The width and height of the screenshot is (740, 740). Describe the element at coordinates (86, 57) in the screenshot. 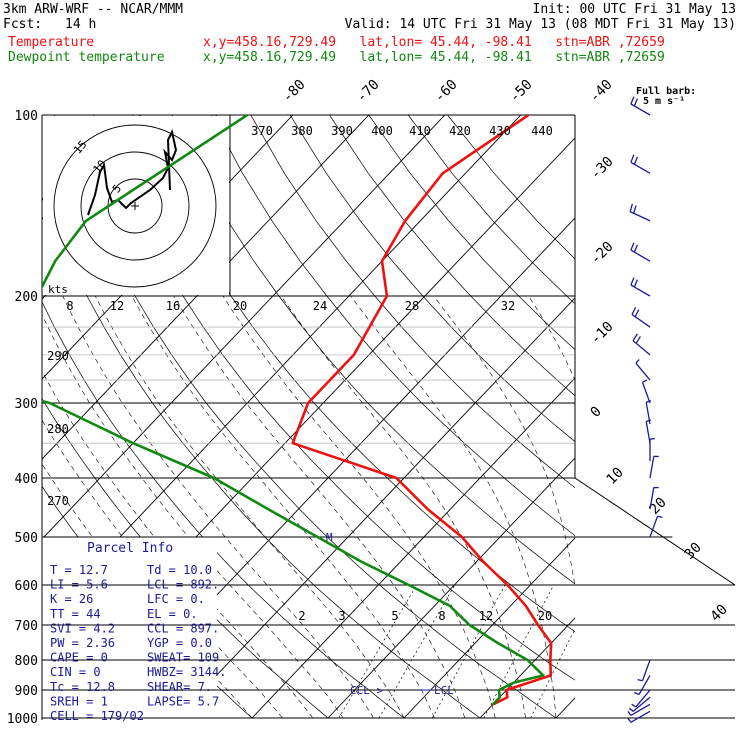

I see `dewpoint-legend: Dewpoint temperature` at that location.